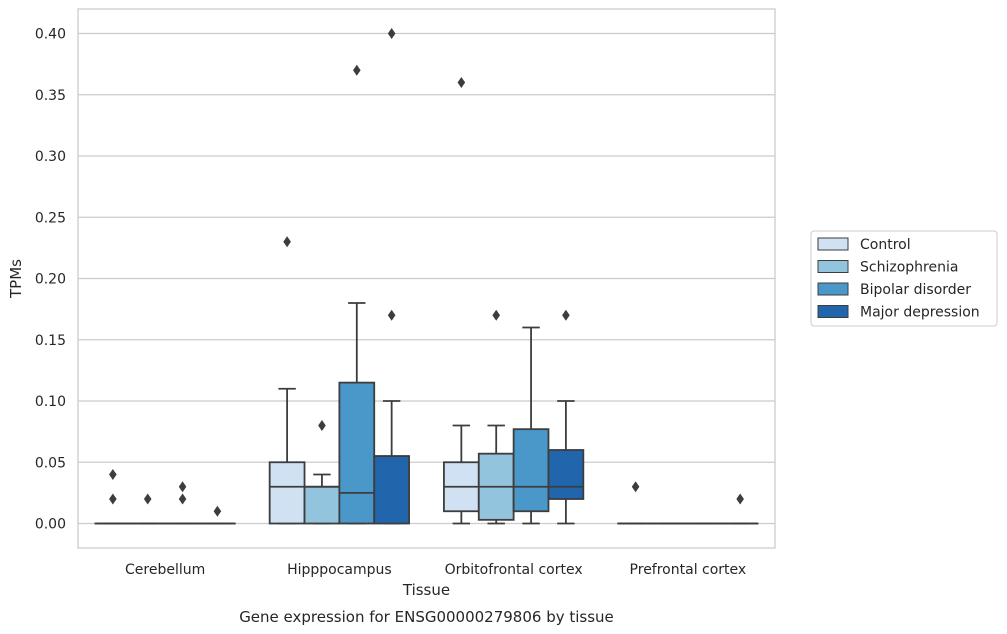 The height and width of the screenshot is (634, 1007). I want to click on legend-frame, so click(904, 278).